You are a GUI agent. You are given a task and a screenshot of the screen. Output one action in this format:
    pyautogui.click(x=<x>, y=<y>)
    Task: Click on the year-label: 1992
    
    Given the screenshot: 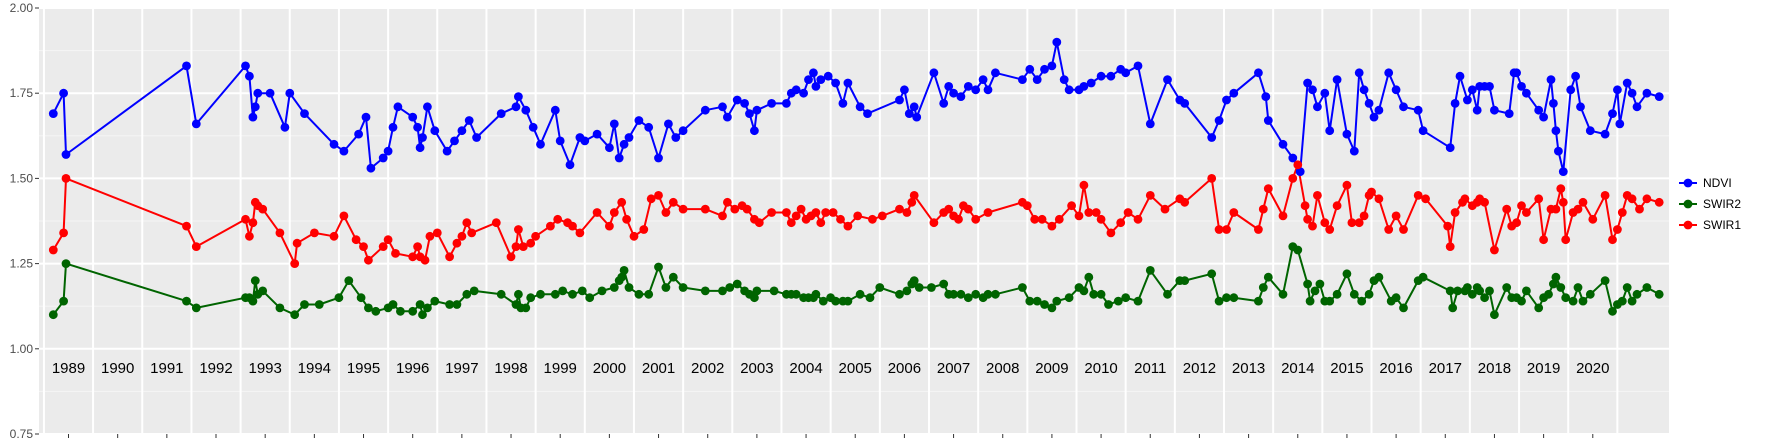 What is the action you would take?
    pyautogui.click(x=215, y=368)
    